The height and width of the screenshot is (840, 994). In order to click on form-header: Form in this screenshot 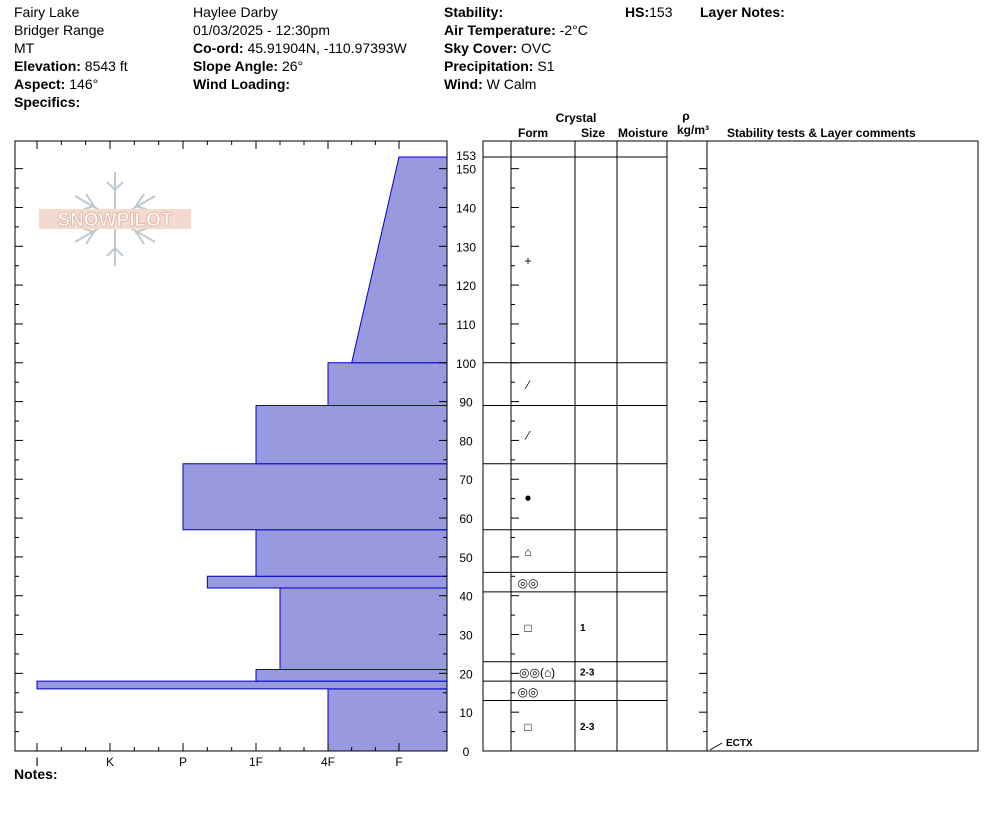, I will do `click(533, 133)`.